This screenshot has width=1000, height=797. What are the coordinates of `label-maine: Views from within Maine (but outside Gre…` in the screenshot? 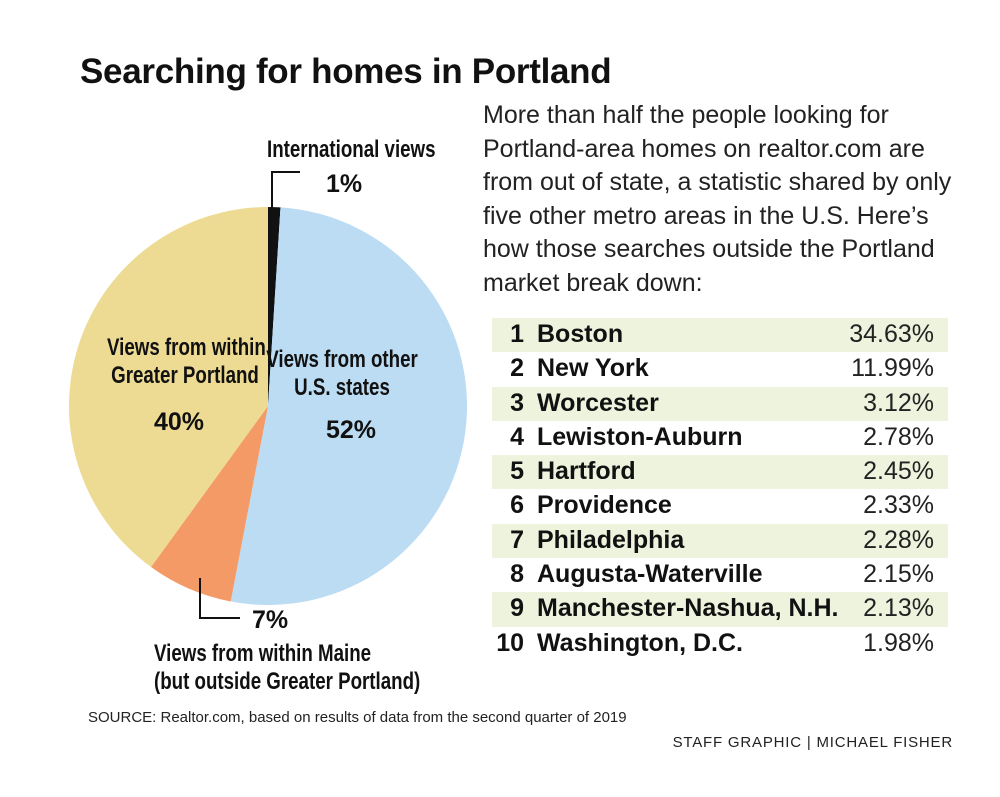 It's located at (287, 668).